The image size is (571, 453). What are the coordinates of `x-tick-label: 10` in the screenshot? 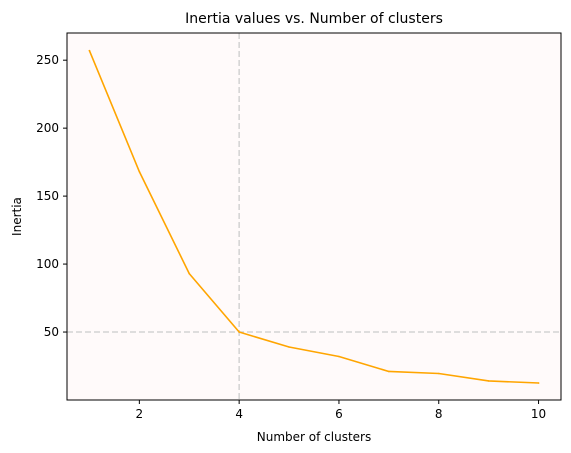 It's located at (538, 414).